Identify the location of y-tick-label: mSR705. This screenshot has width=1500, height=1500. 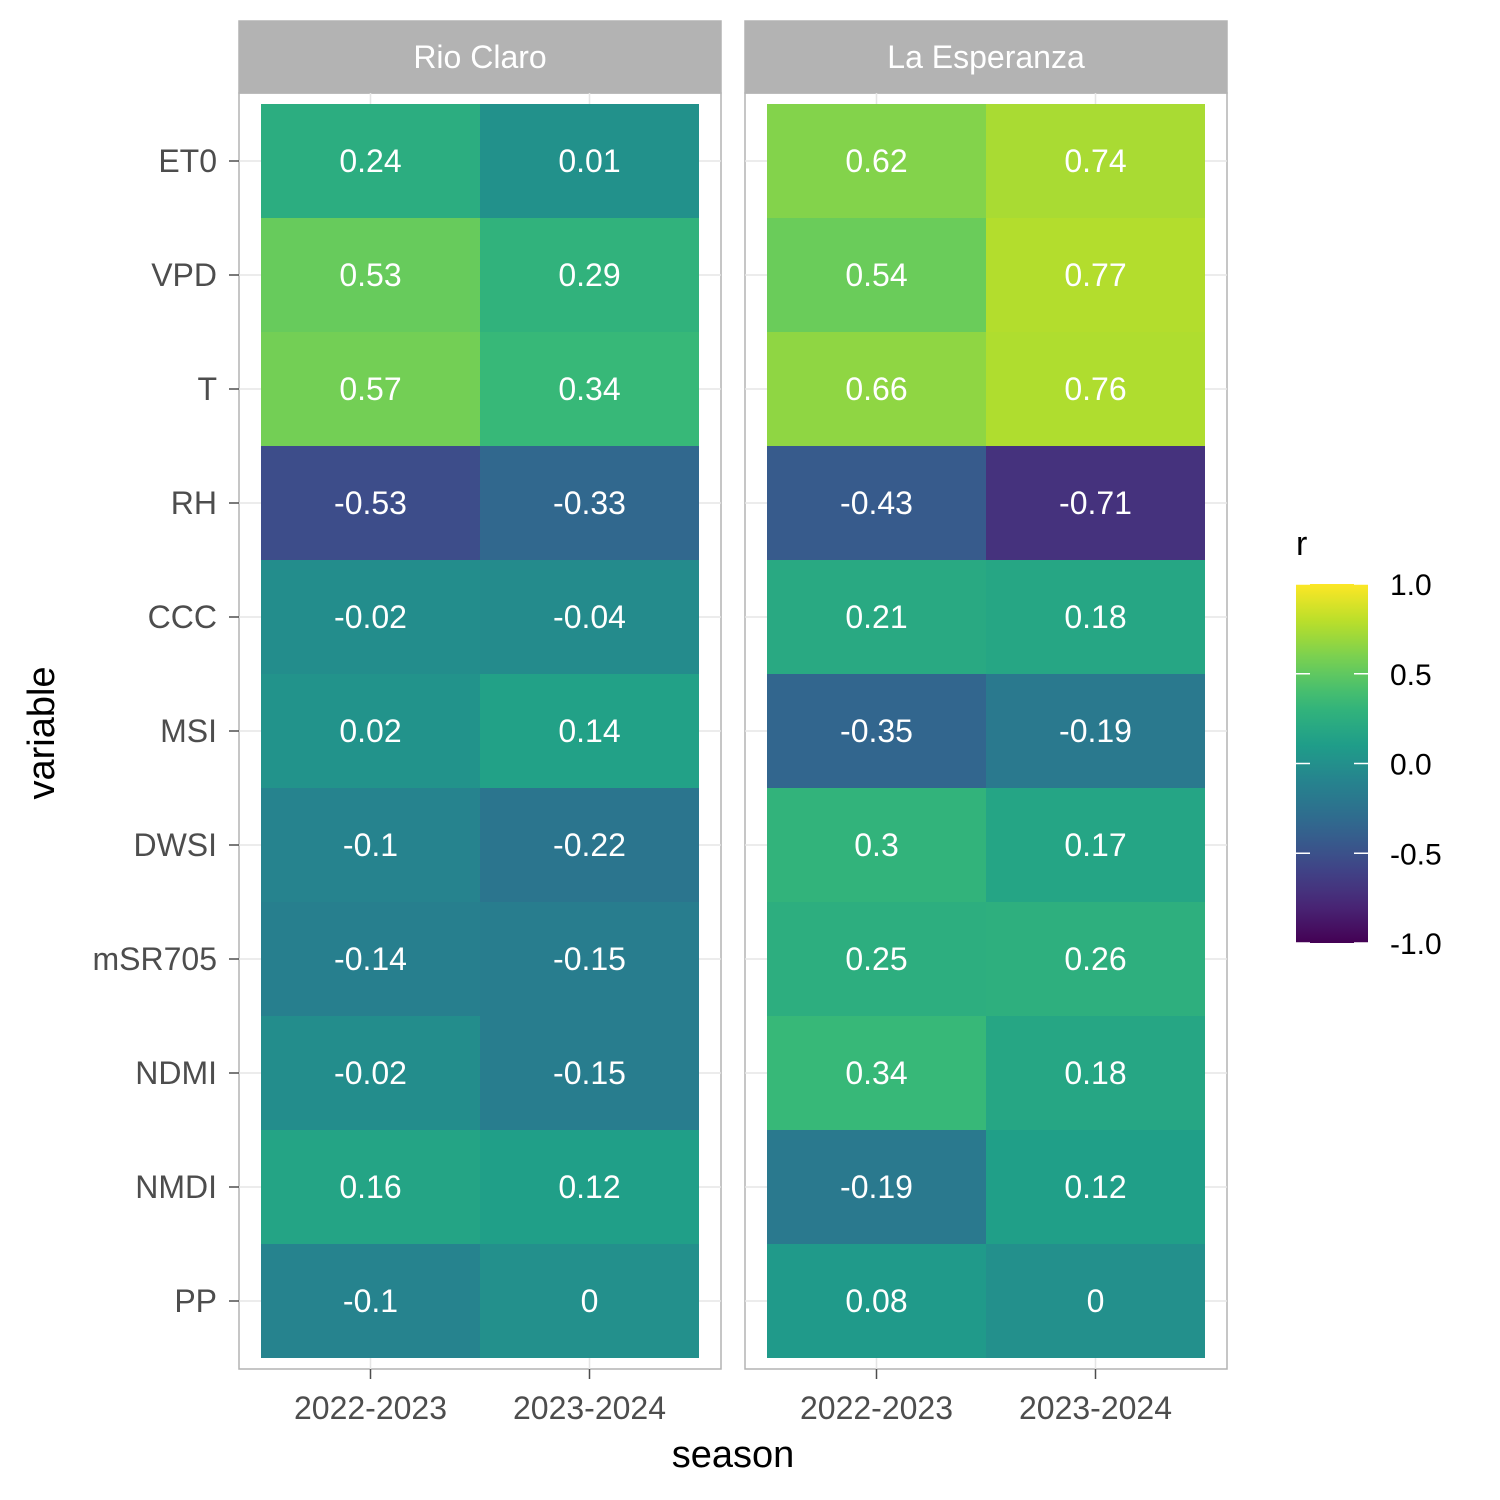
(155, 959).